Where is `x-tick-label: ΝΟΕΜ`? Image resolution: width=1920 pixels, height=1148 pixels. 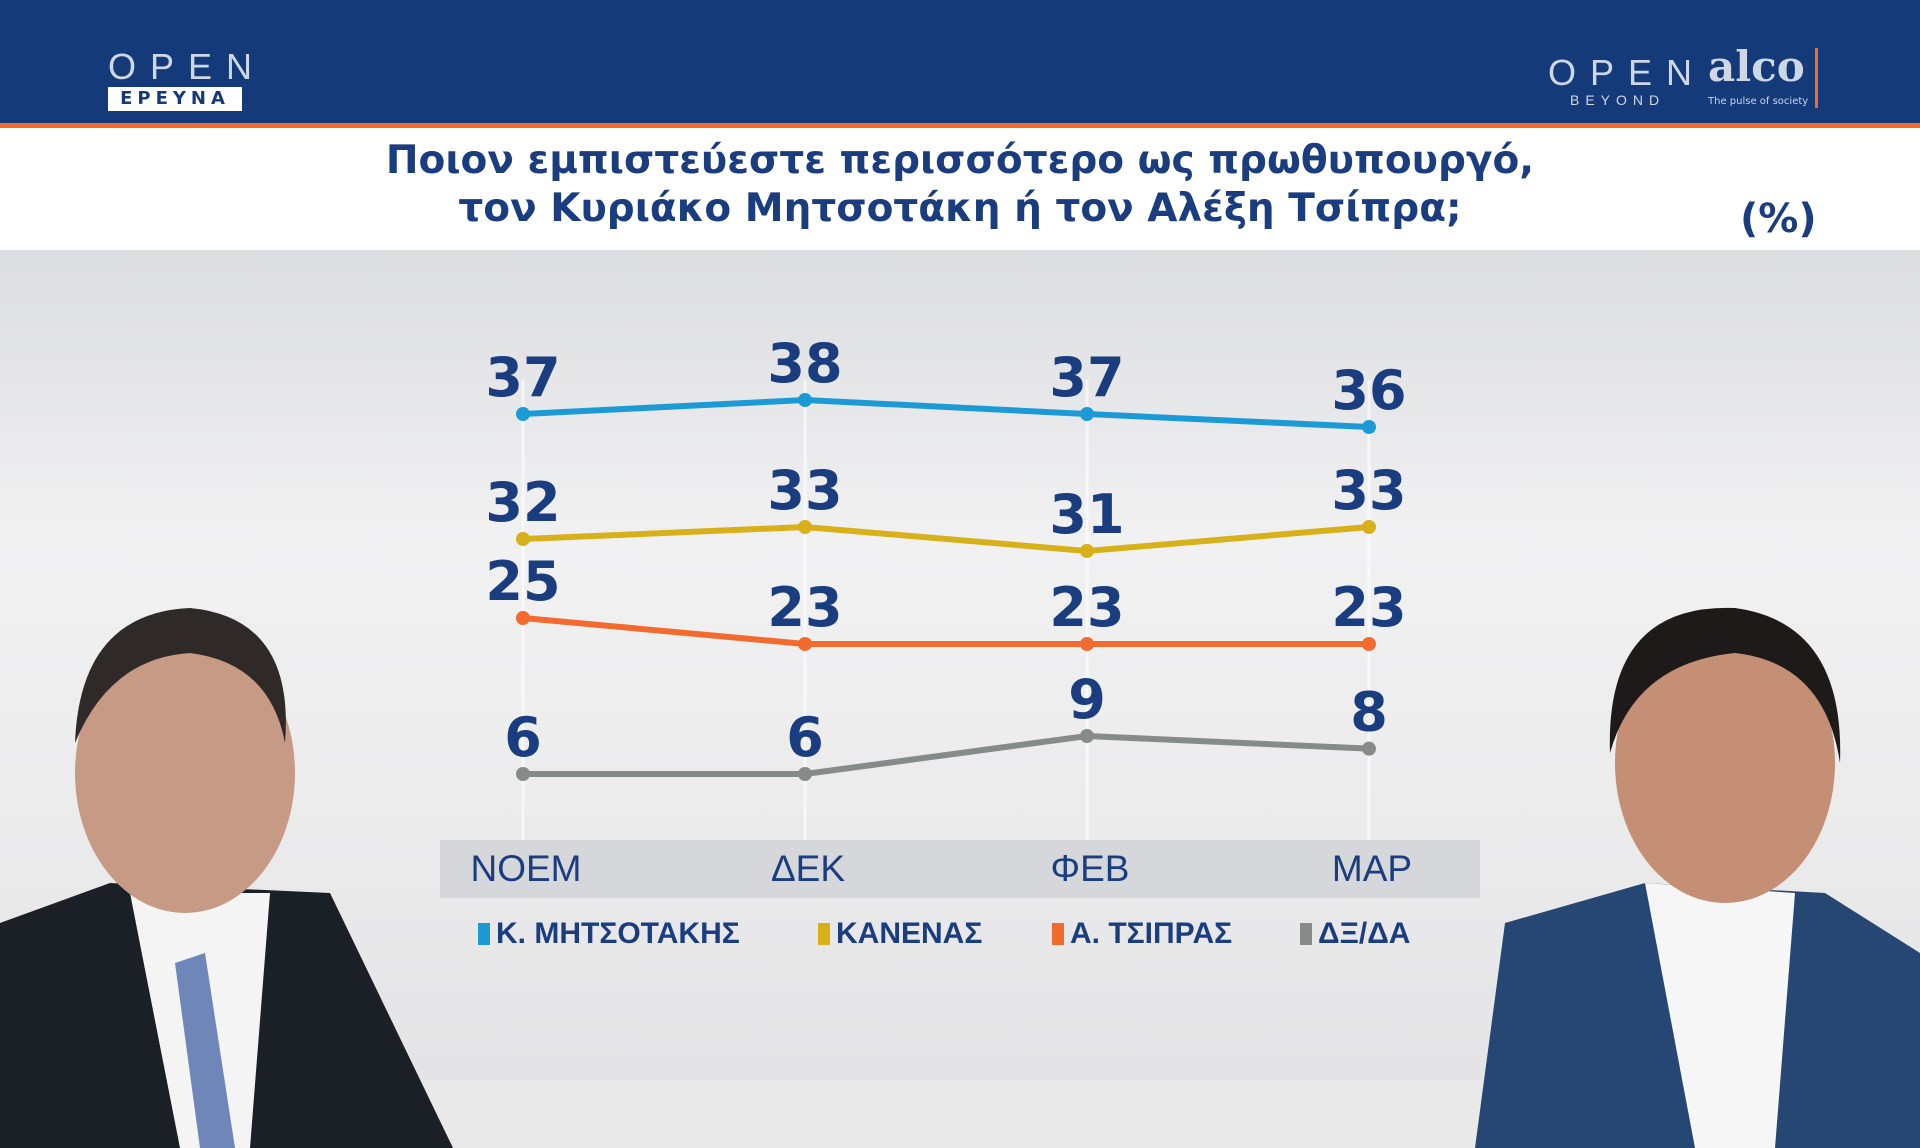 x-tick-label: ΝΟΕΜ is located at coordinates (526, 868).